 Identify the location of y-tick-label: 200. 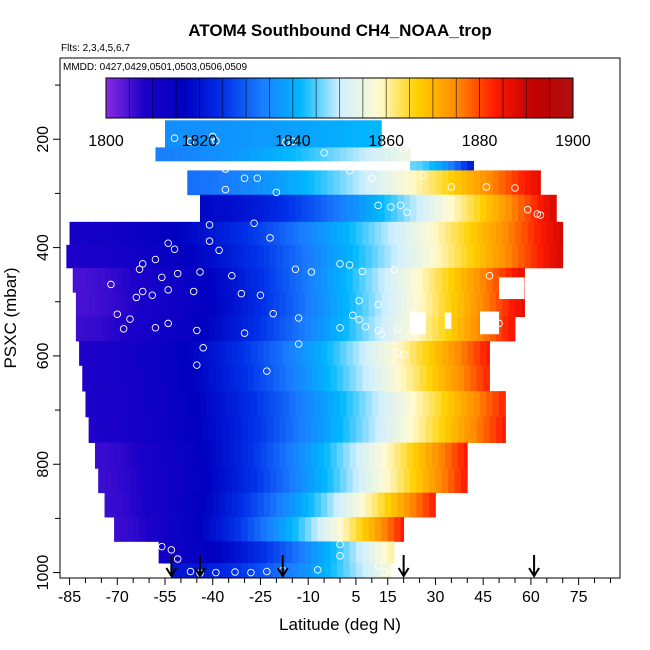
(43, 139).